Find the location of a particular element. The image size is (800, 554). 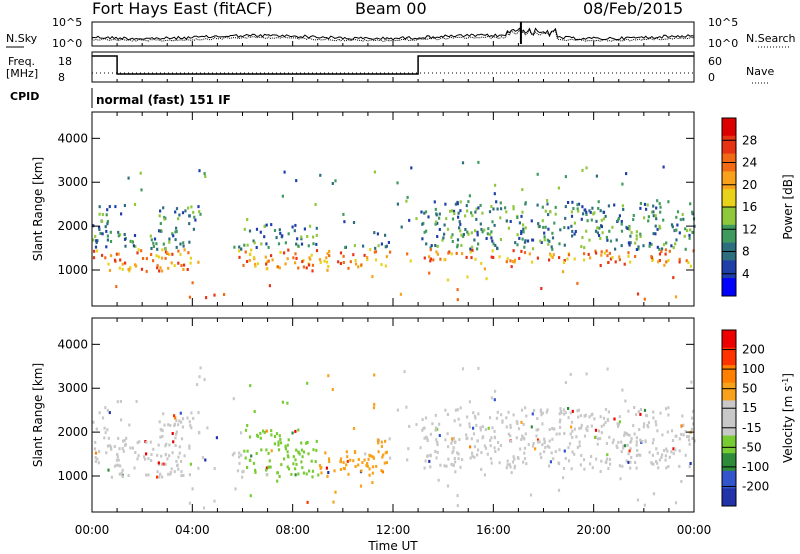

y-tick-label: 2000 is located at coordinates (72, 432).